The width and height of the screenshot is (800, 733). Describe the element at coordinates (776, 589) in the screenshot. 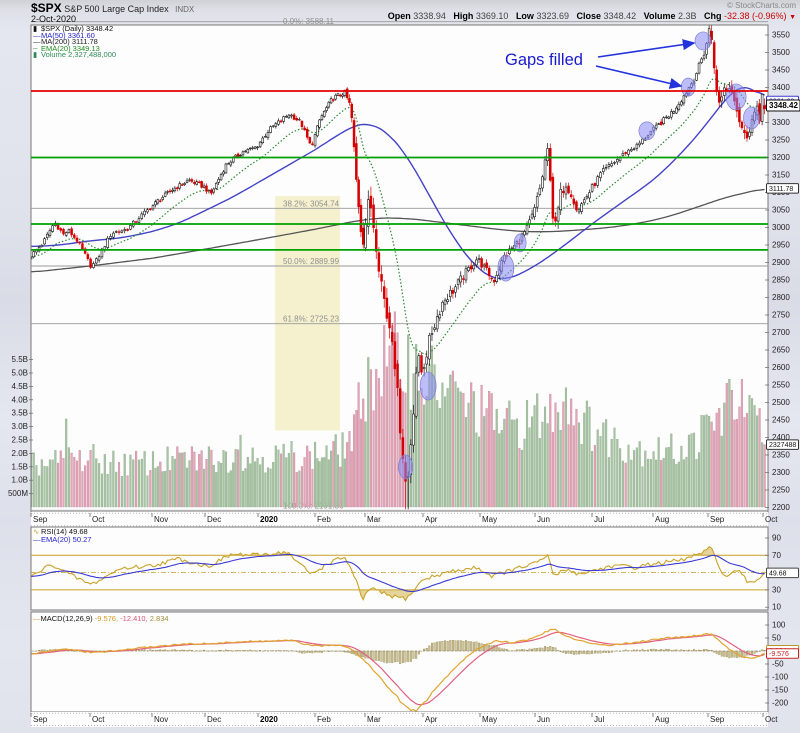

I see `rsi-axis-label: 30` at that location.